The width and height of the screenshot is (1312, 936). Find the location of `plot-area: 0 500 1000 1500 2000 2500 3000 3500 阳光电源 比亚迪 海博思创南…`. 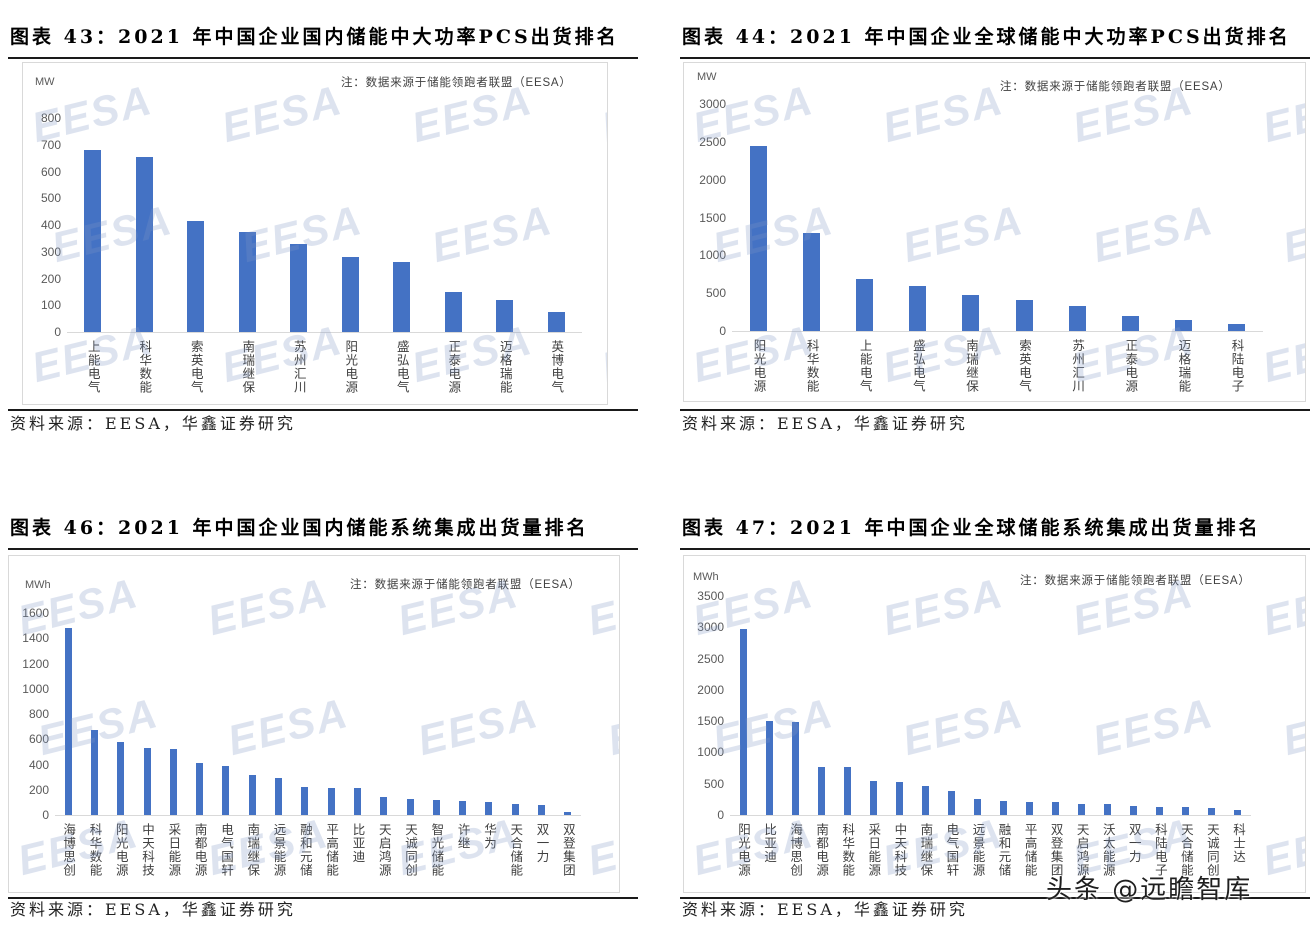

plot-area: 0 500 1000 1500 2000 2500 3000 3500 阳光电源 比亚迪 海博思创南… is located at coordinates (974, 733).